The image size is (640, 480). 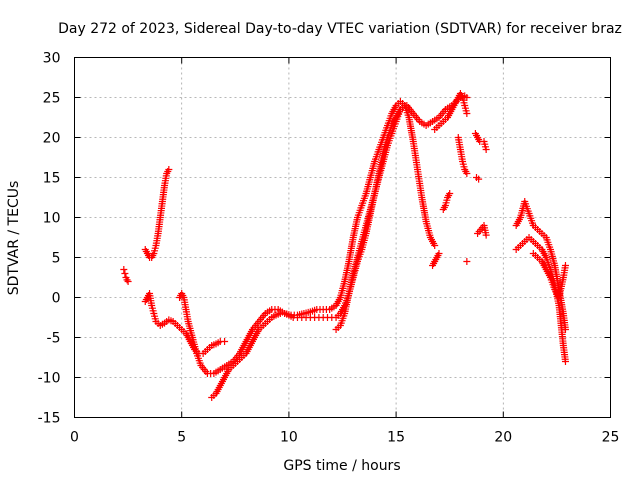 What do you see at coordinates (56, 299) in the screenshot?
I see `y-tick-label: 0` at bounding box center [56, 299].